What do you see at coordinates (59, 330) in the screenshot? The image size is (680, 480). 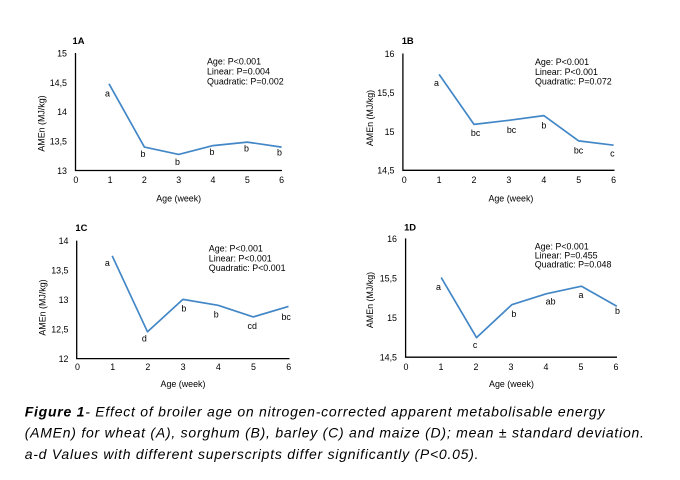 I see `svg-text: 12,5` at bounding box center [59, 330].